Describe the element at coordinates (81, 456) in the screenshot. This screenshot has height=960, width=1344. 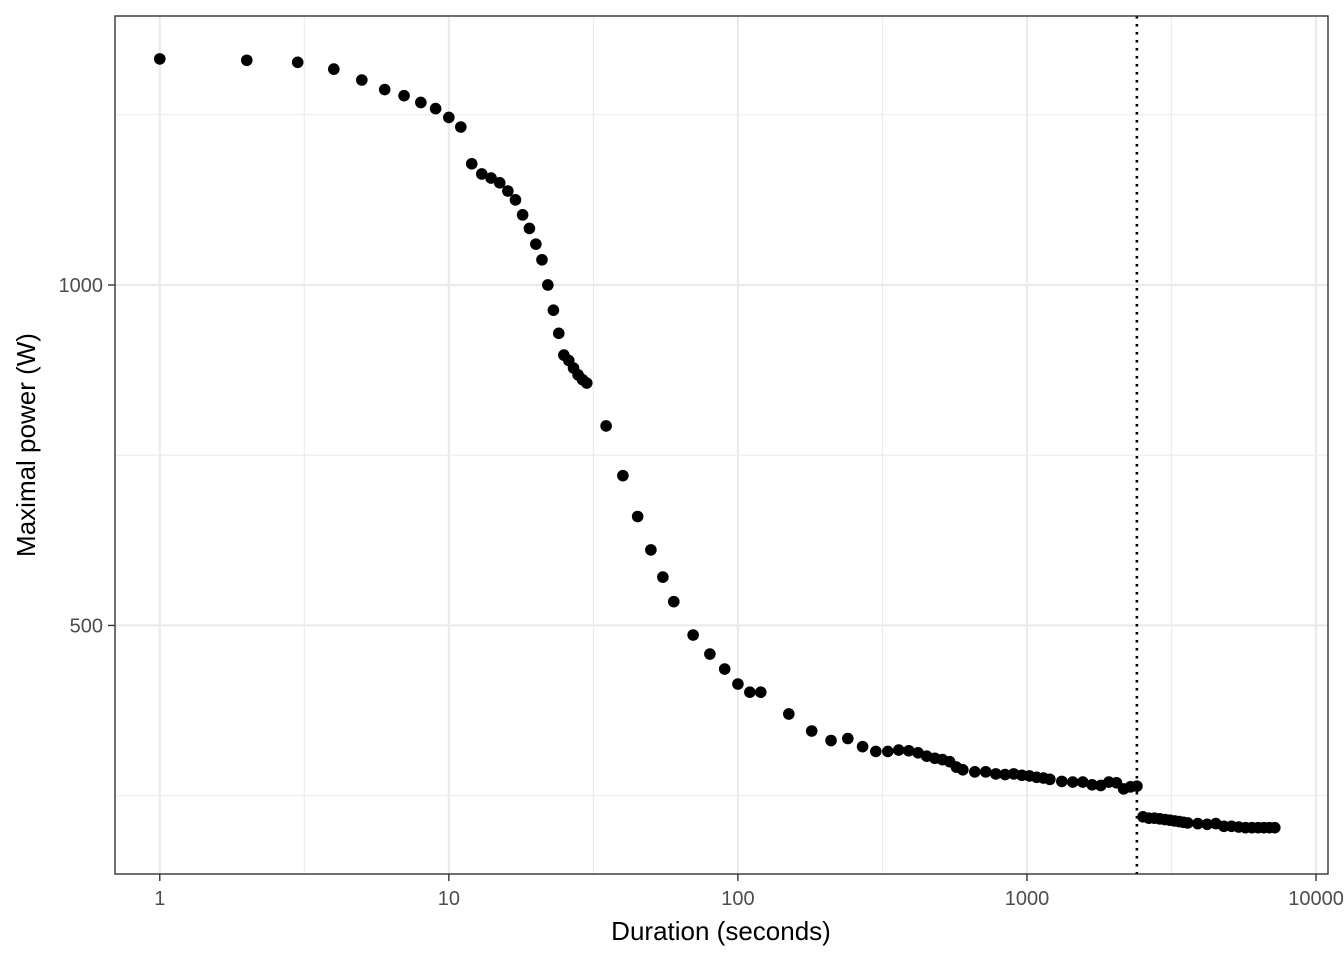
I see `y-axis-tick-labels: 500 1000` at that location.